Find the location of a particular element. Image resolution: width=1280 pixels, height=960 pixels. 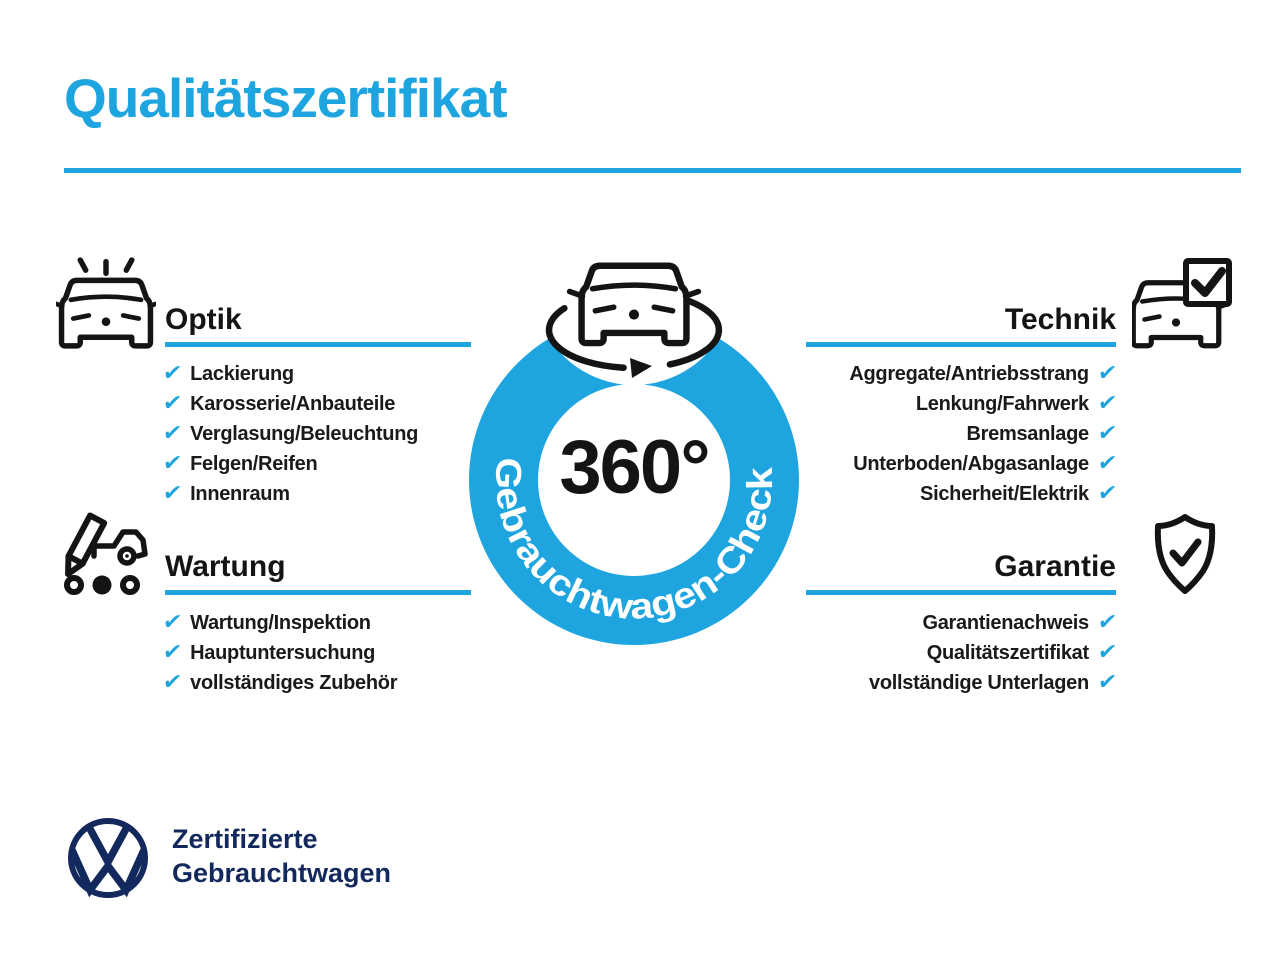

list-item: Qualitätszertifikat ✔ is located at coordinates (962, 653).